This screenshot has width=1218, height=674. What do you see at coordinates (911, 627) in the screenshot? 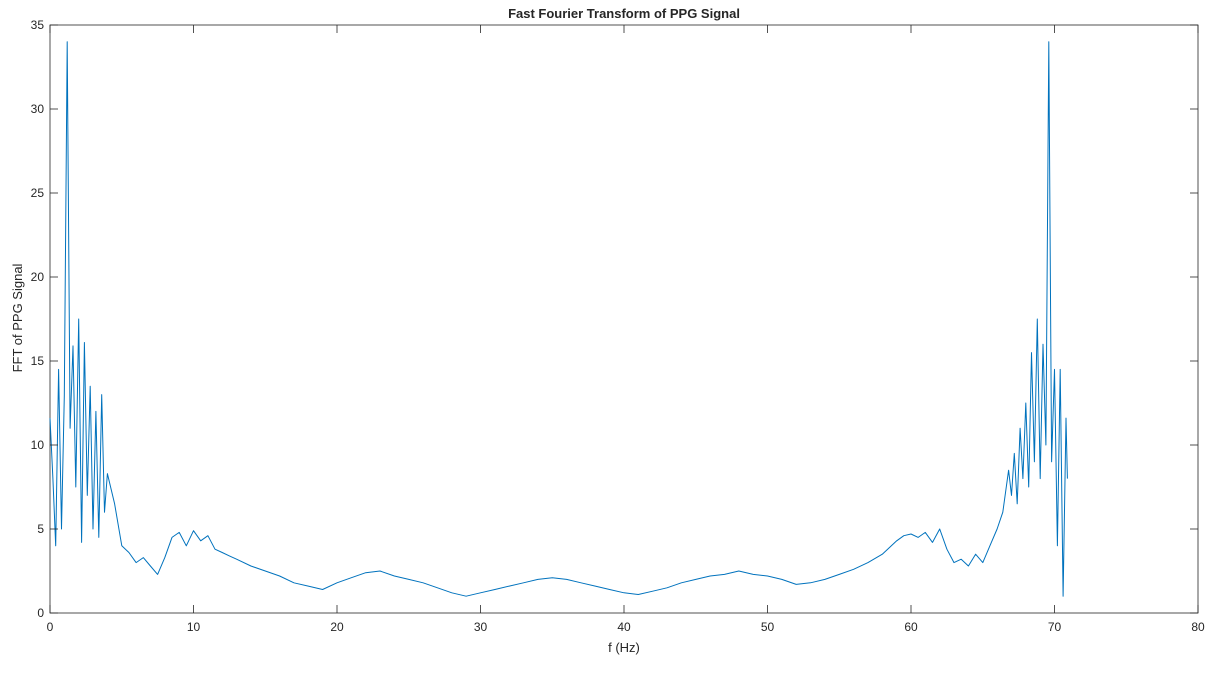
I see `x-tick-label: 60` at bounding box center [911, 627].